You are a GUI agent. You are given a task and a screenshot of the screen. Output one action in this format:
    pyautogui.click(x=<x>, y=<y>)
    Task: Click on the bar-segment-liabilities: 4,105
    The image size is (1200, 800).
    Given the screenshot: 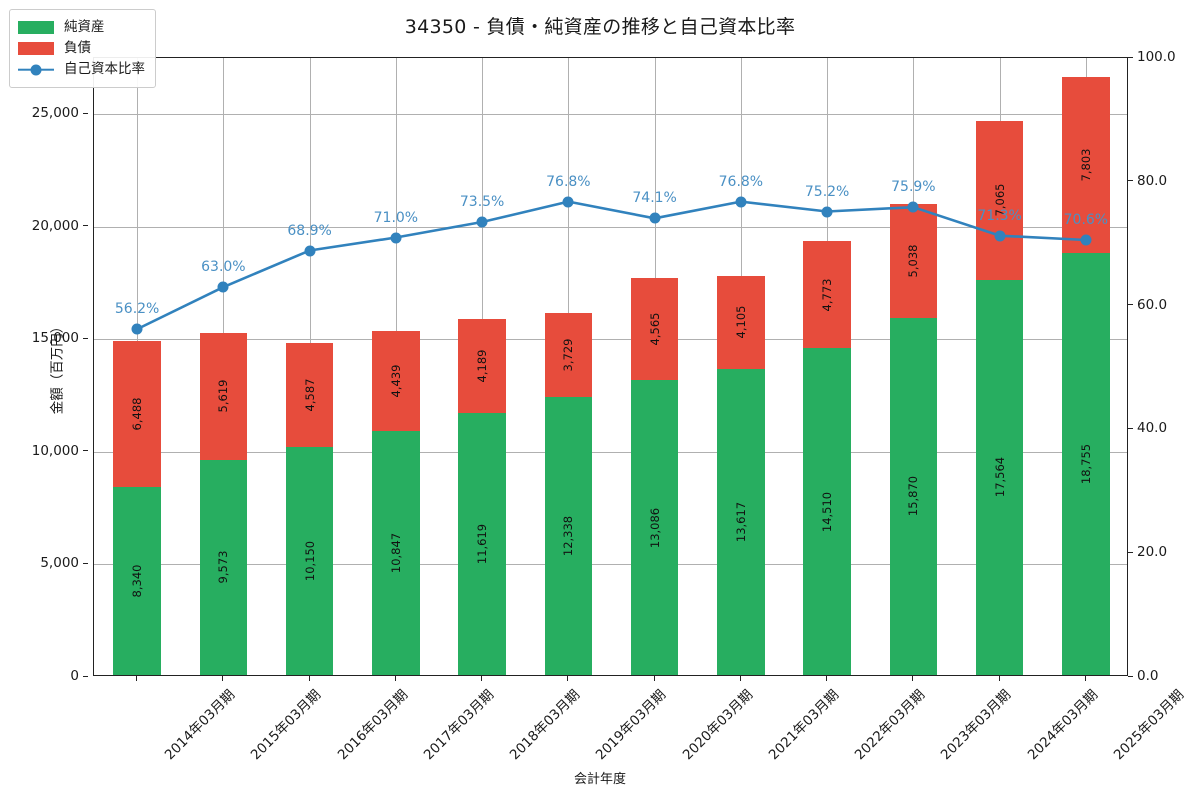 What is the action you would take?
    pyautogui.click(x=741, y=322)
    